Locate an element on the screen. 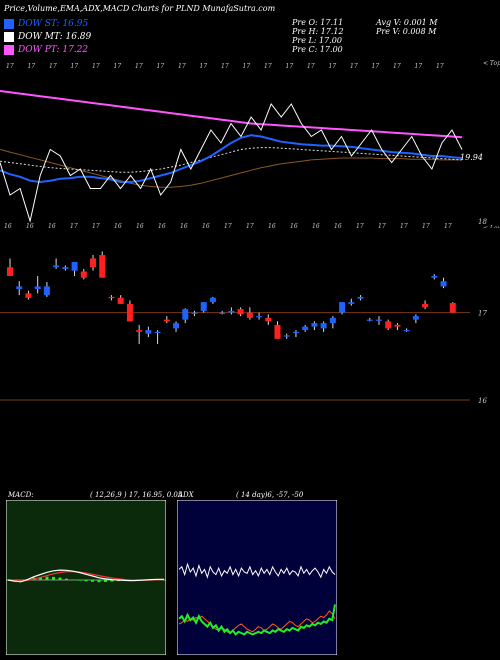  volume-stats: Avg V: 0.001 M Pre V: 0.008 M is located at coordinates (406, 27).